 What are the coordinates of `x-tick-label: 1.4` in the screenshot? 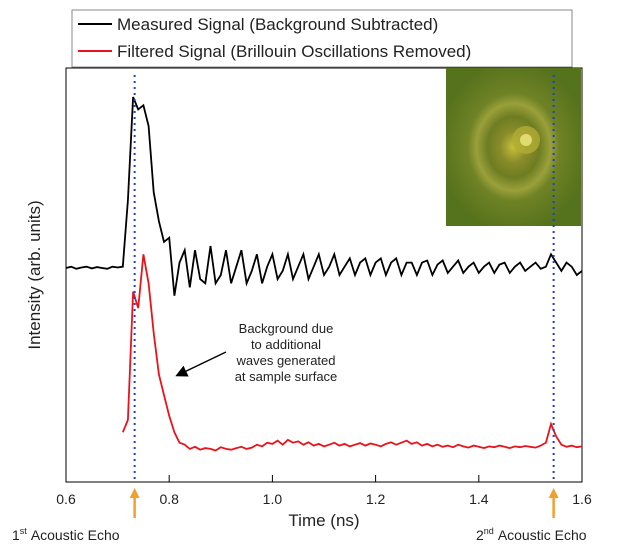 It's located at (479, 499).